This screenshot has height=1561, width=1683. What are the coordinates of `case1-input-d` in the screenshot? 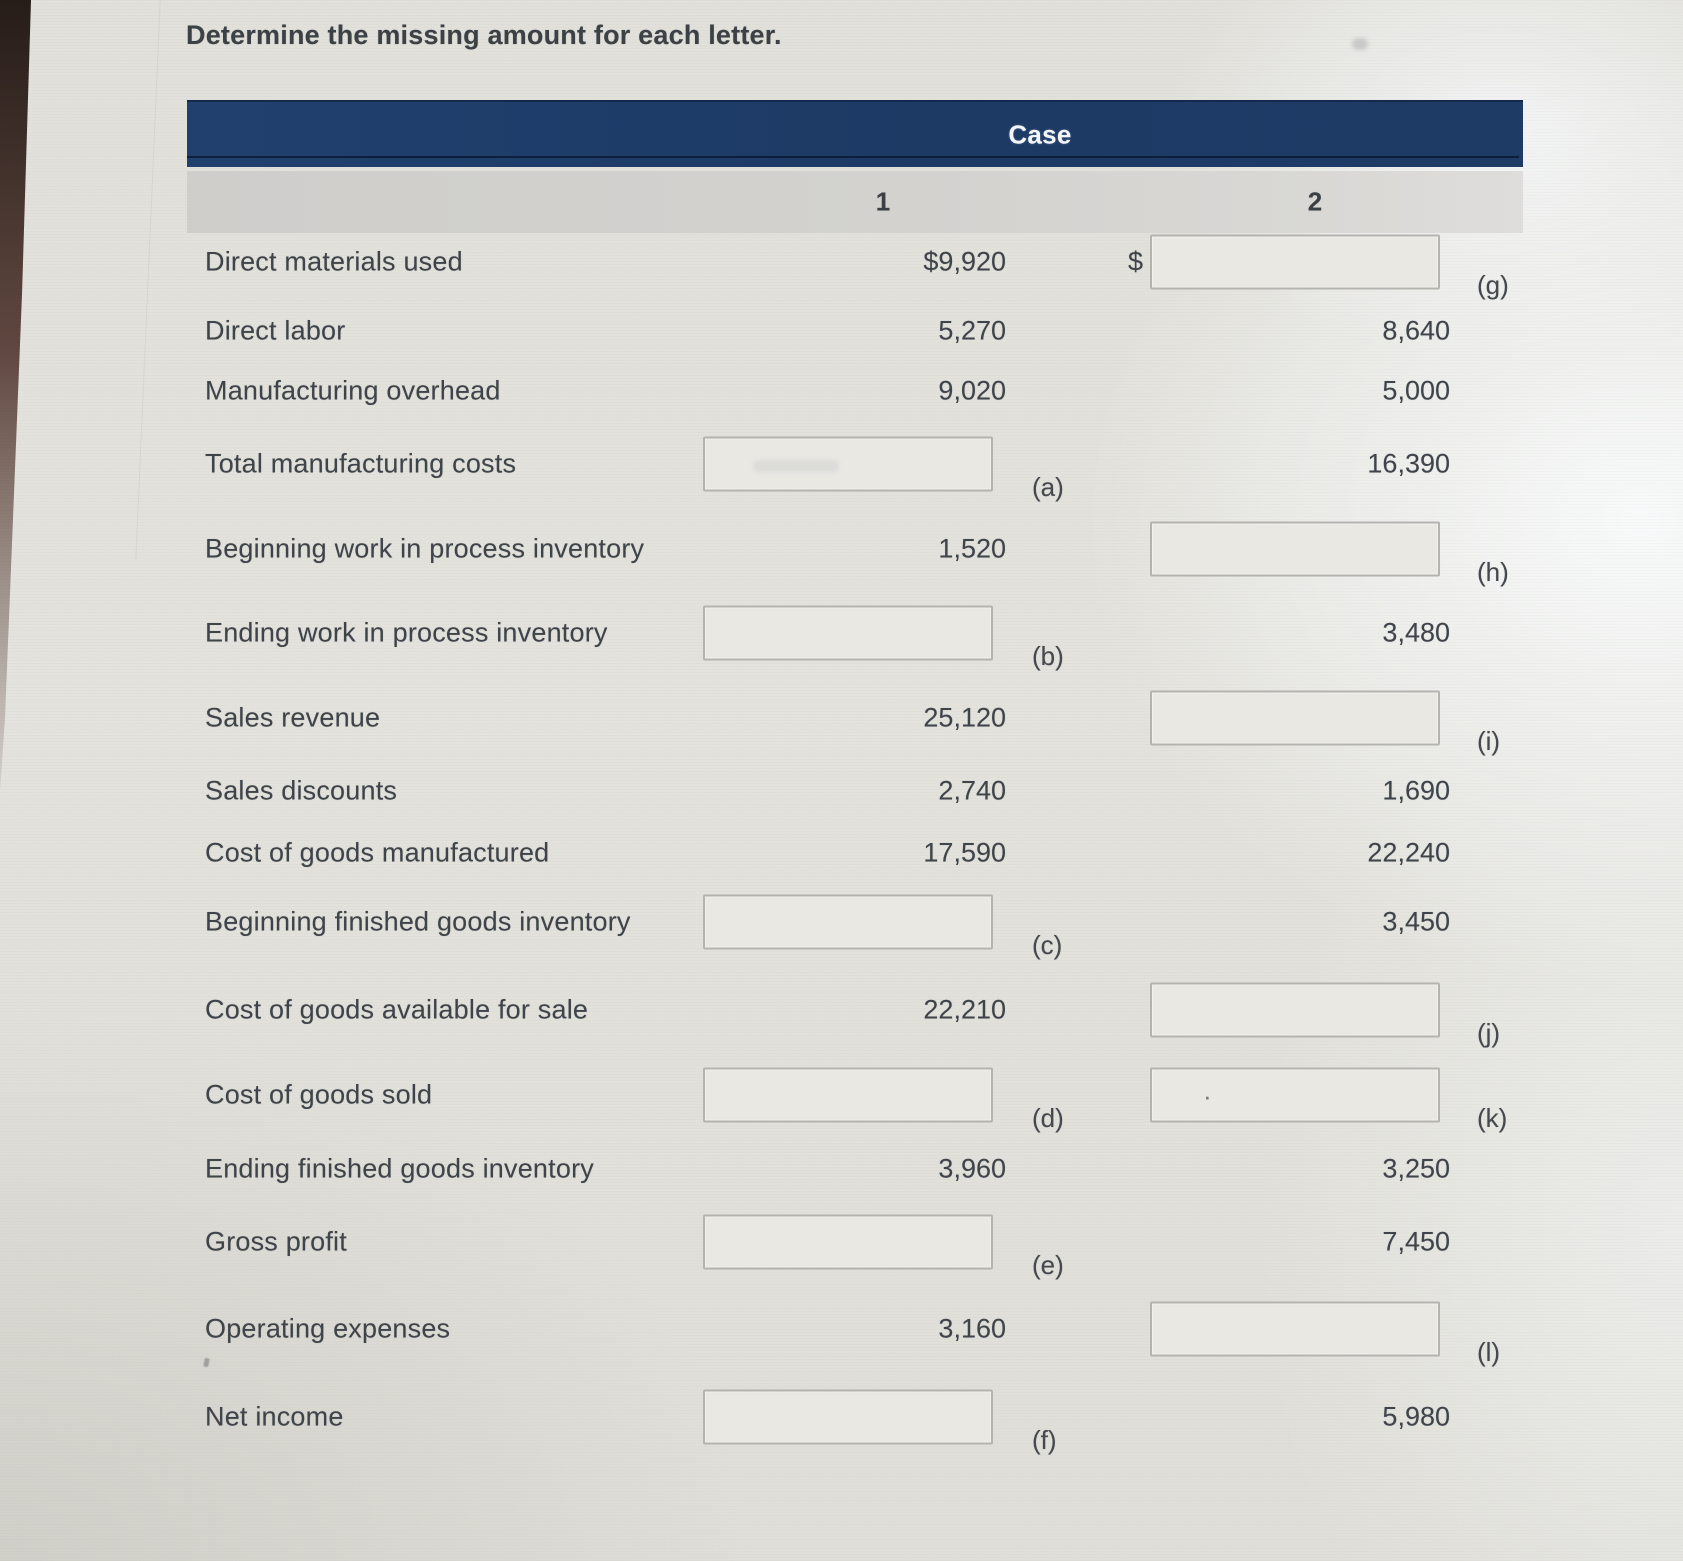 It's located at (848, 1095).